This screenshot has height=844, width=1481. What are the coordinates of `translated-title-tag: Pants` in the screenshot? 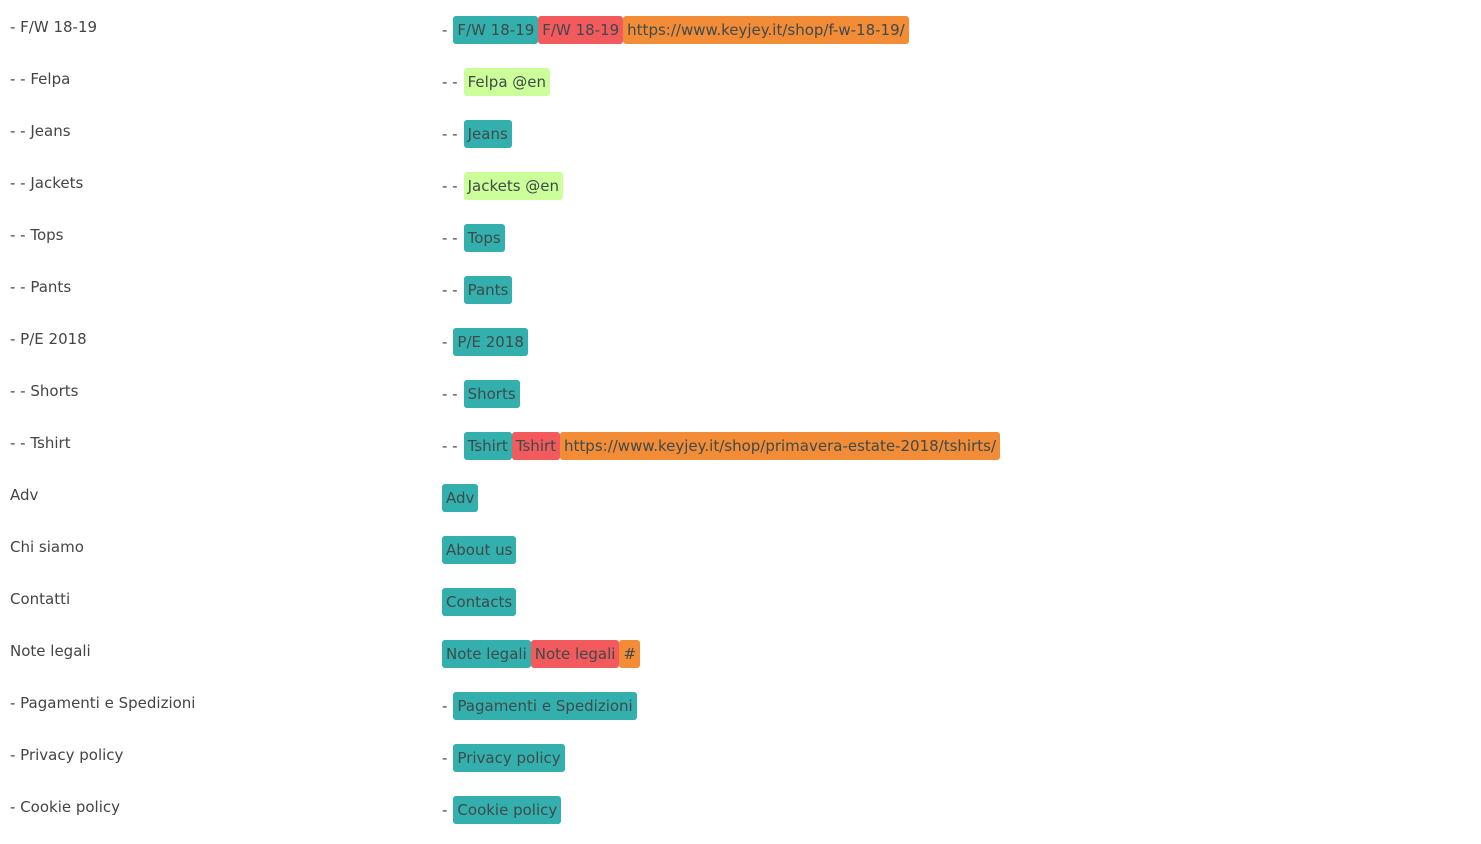 It's located at (488, 289).